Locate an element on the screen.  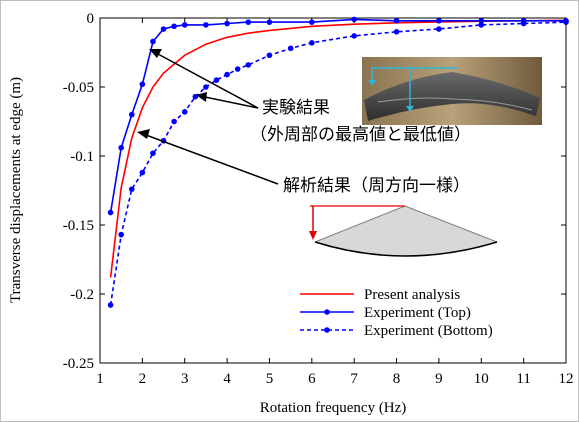
x-tick-label: 5 is located at coordinates (270, 379).